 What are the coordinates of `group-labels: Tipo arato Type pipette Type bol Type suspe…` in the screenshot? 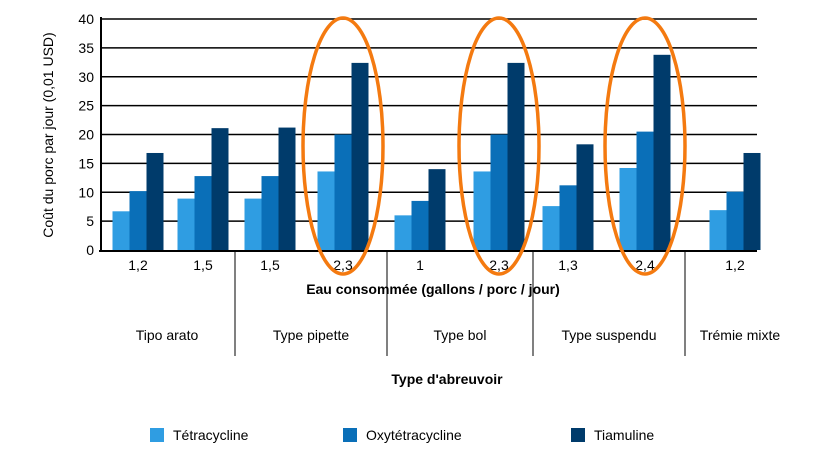 It's located at (458, 335).